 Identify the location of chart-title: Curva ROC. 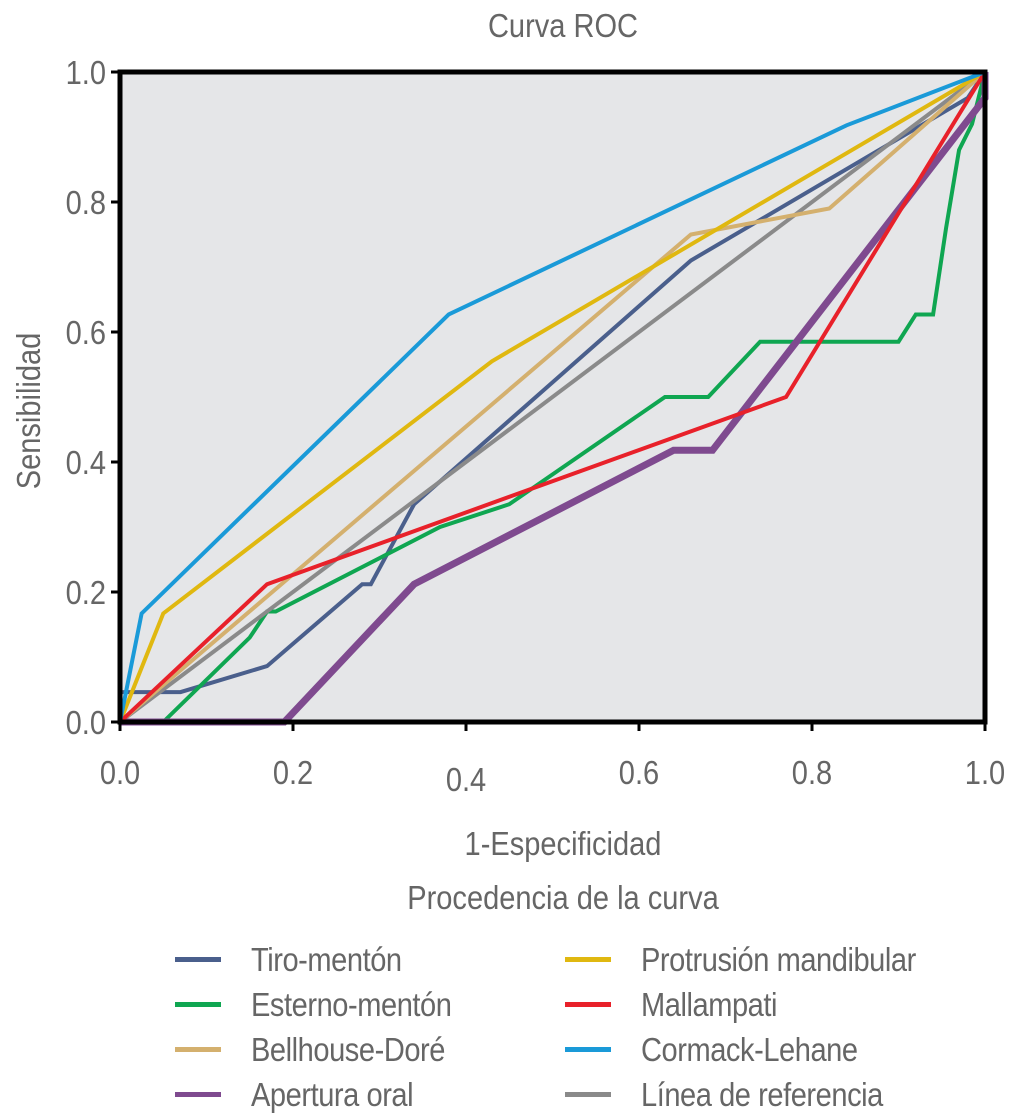
(563, 25).